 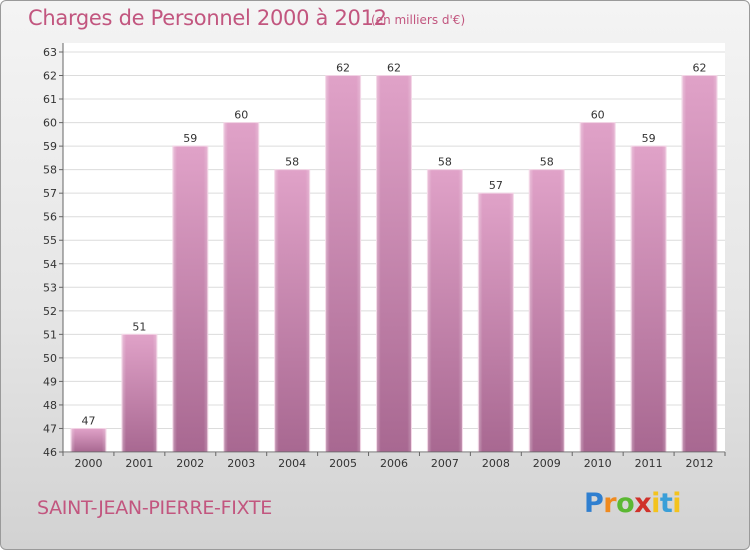 What do you see at coordinates (88, 463) in the screenshot?
I see `x-tick-label: 2000` at bounding box center [88, 463].